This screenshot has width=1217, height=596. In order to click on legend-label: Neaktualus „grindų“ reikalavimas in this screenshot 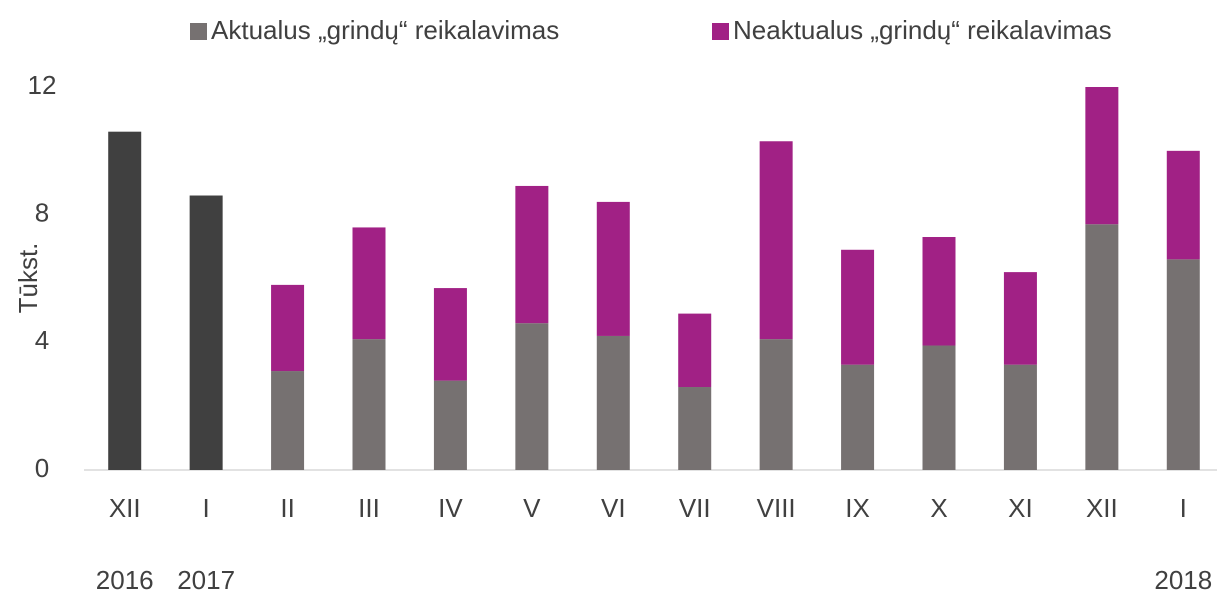, I will do `click(922, 30)`.